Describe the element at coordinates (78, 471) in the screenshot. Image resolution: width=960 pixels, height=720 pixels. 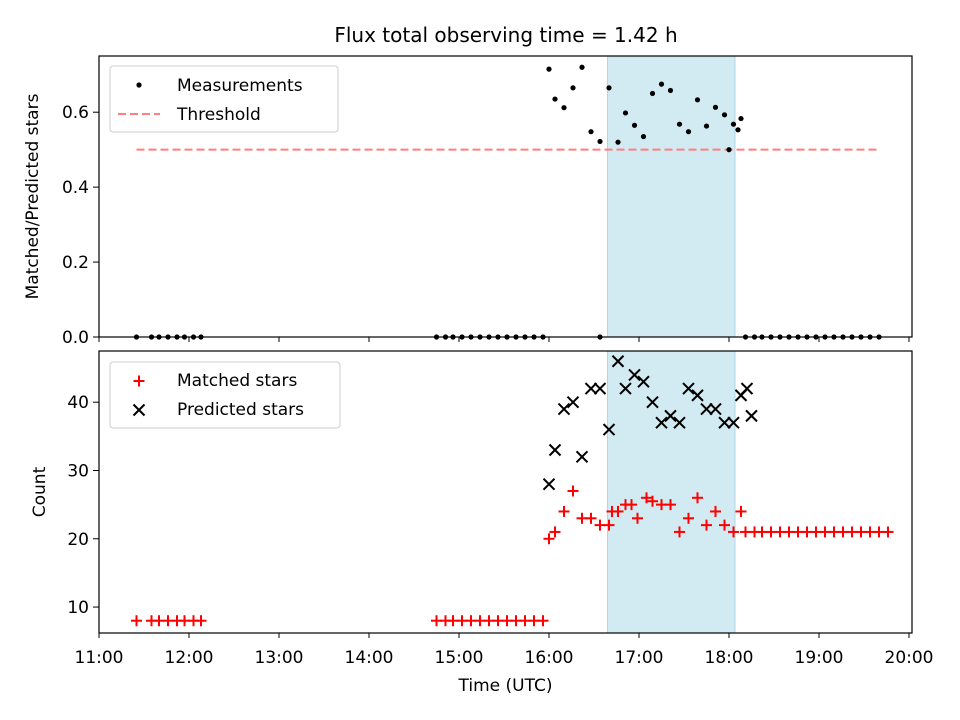
I see `y-tick-label: 30` at that location.